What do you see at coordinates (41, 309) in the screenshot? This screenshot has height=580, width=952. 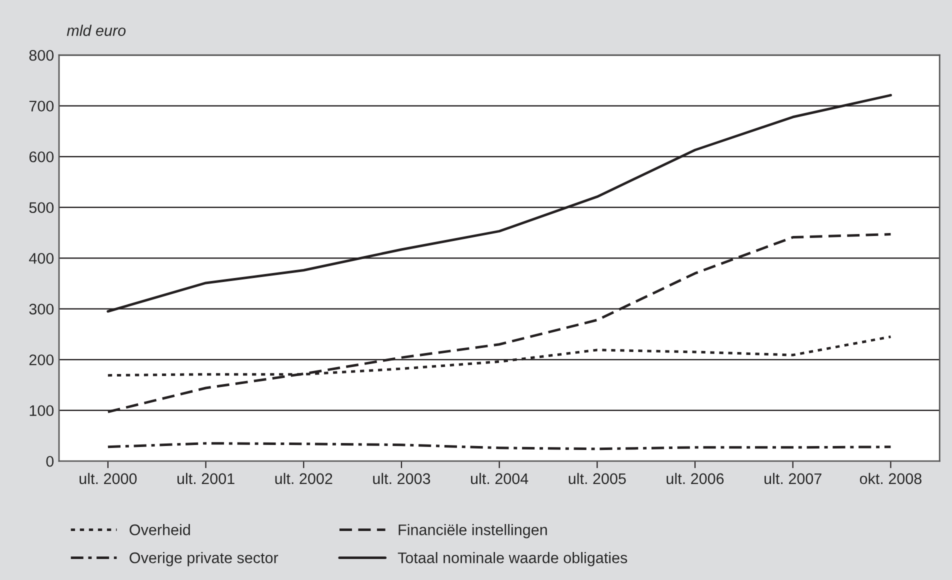 I see `y-tick-label: 300` at bounding box center [41, 309].